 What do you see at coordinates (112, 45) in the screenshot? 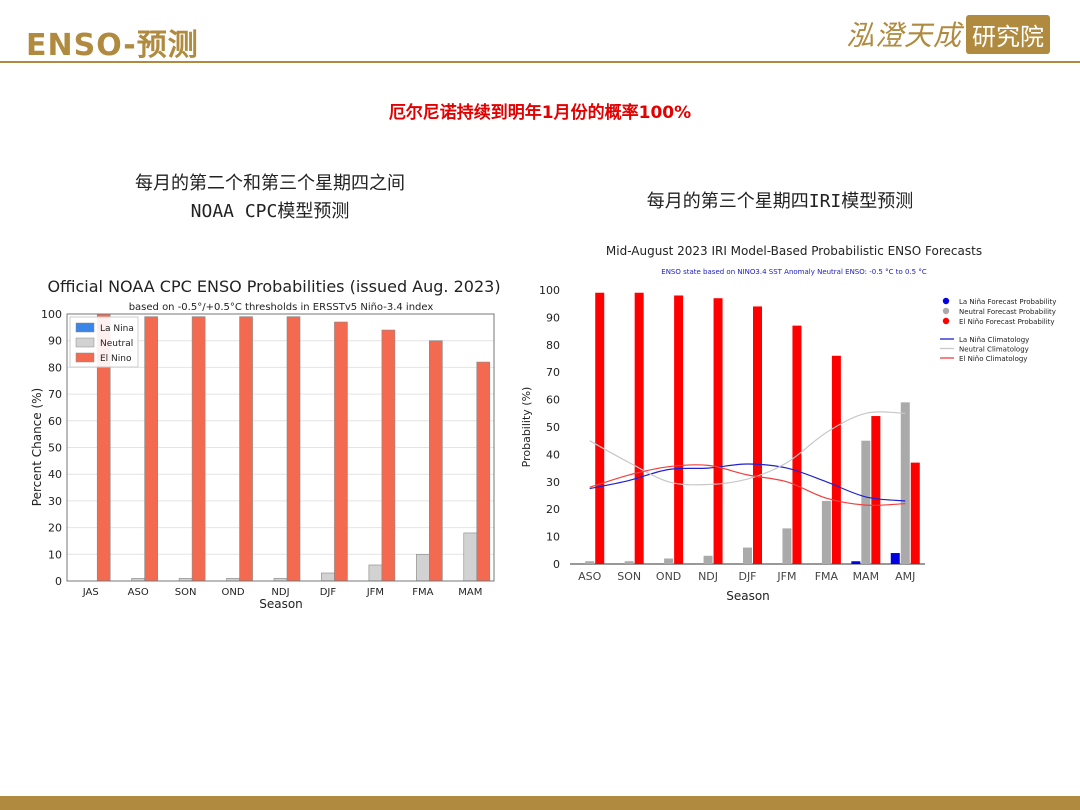
I see `slide-title: ENSO-预测` at bounding box center [112, 45].